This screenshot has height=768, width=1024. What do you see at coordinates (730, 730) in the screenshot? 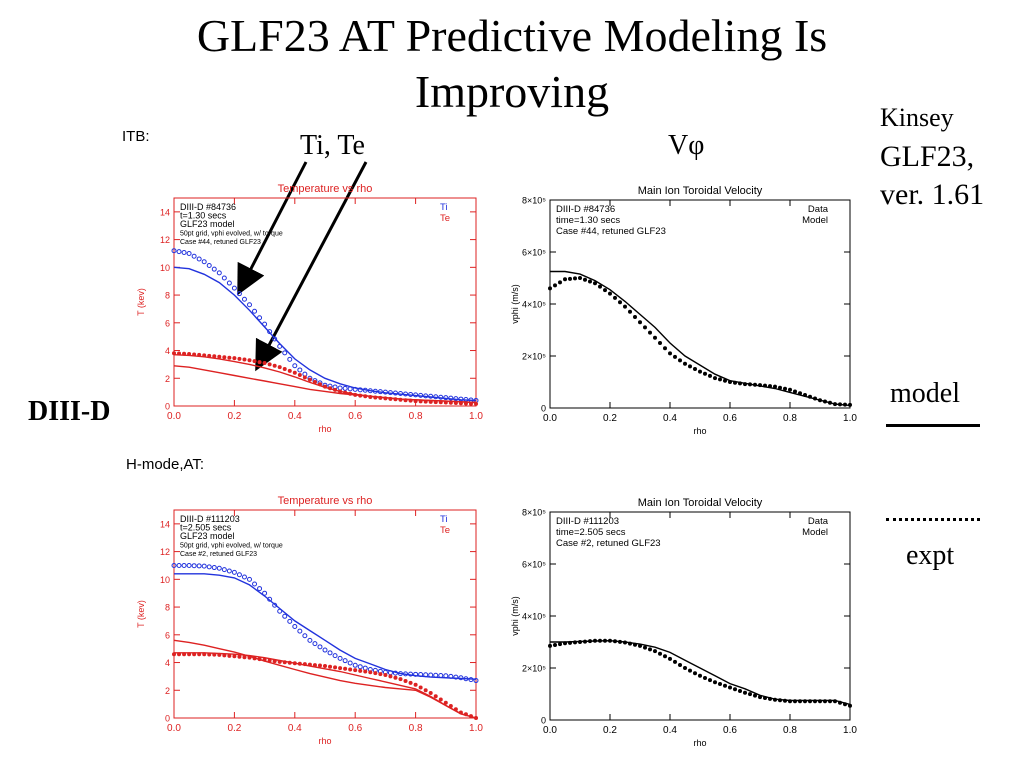
I see `x-tick-label: 0.6` at bounding box center [730, 730].